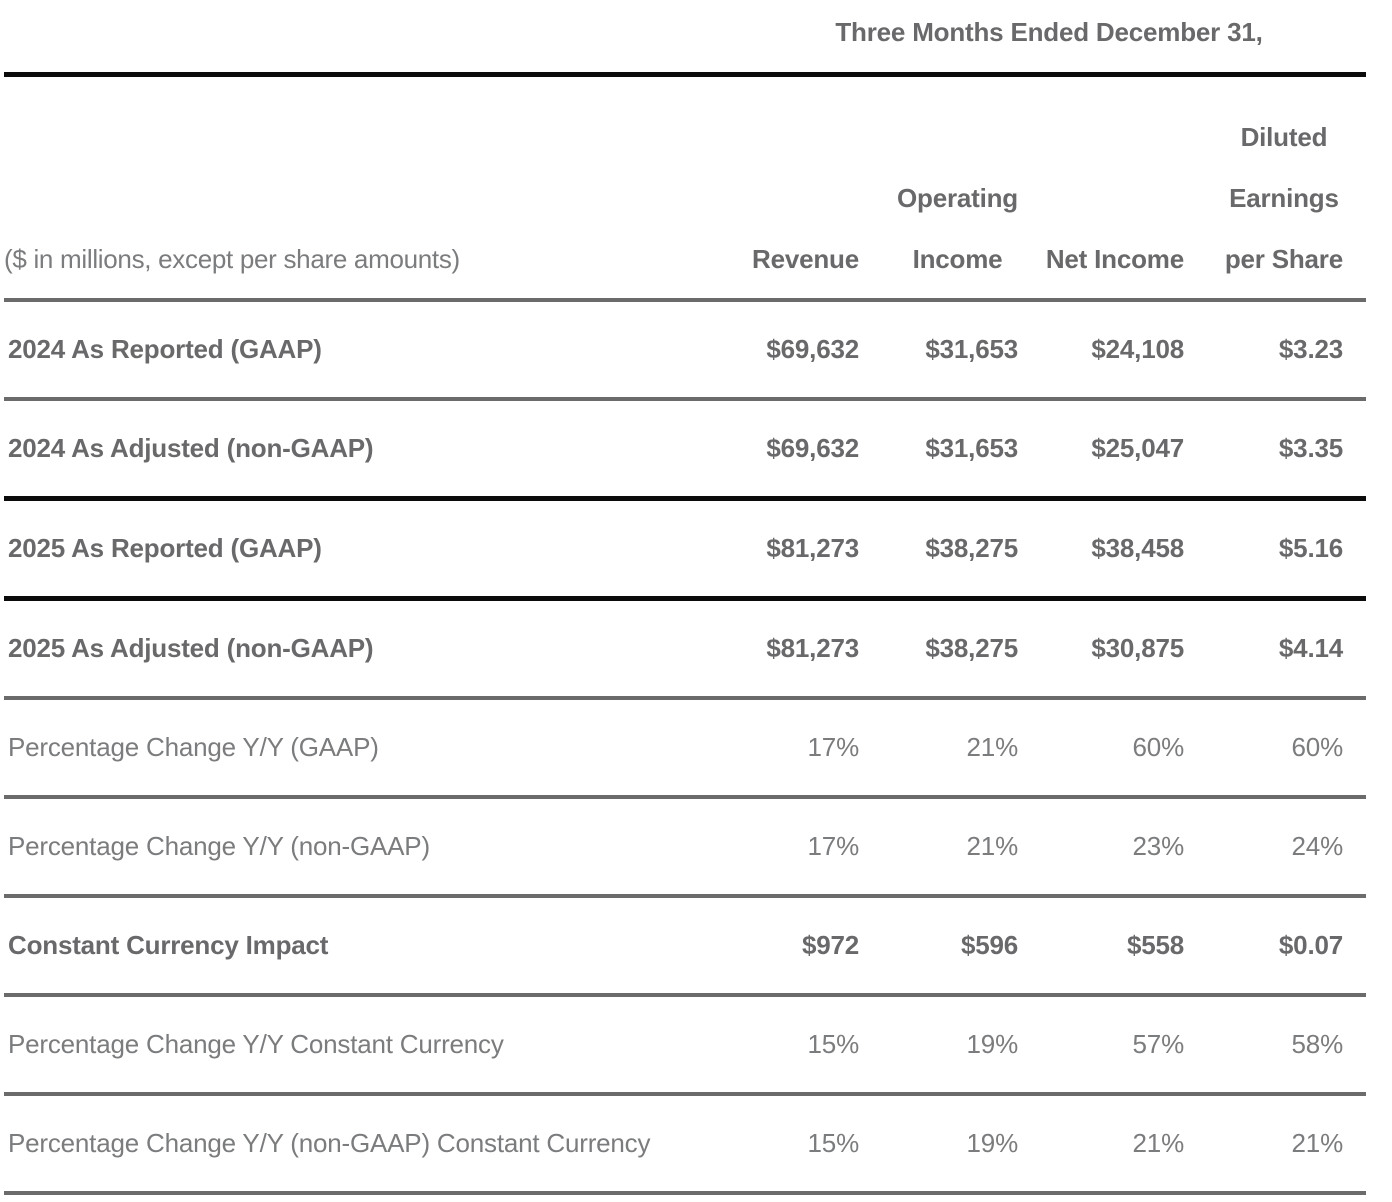  I want to click on column-header-diluted-eps: Diluted Earnings per Share, so click(1263, 187).